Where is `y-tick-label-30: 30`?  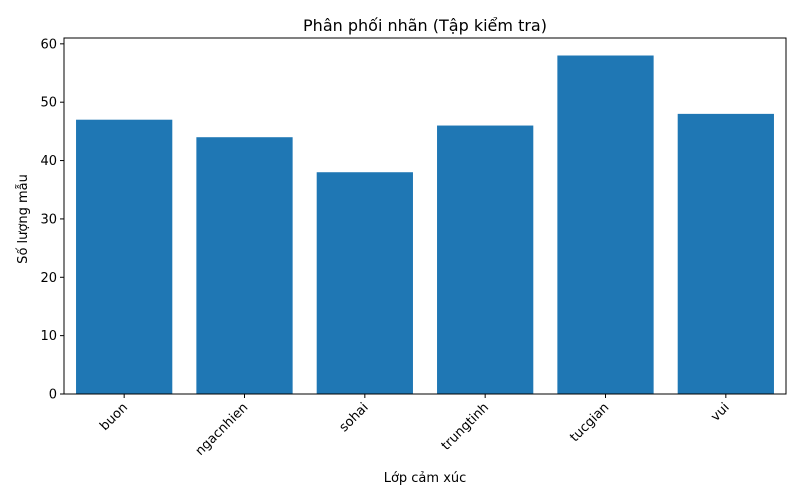 y-tick-label-30: 30 is located at coordinates (48, 219).